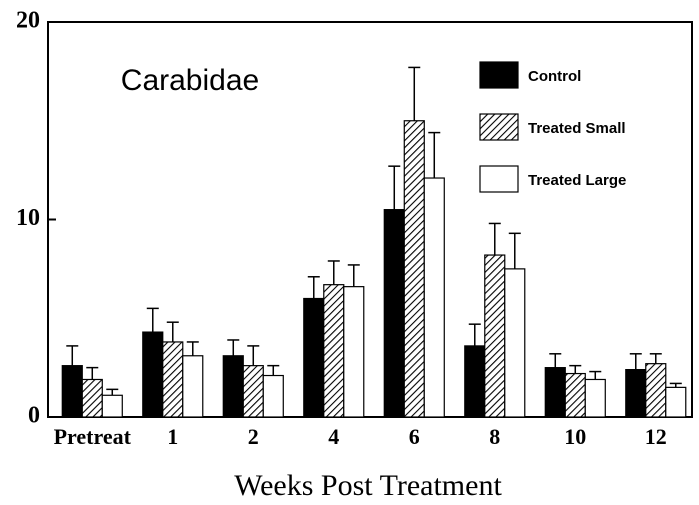 This screenshot has height=505, width=699. Describe the element at coordinates (34, 416) in the screenshot. I see `y-tick-label: 0` at that location.